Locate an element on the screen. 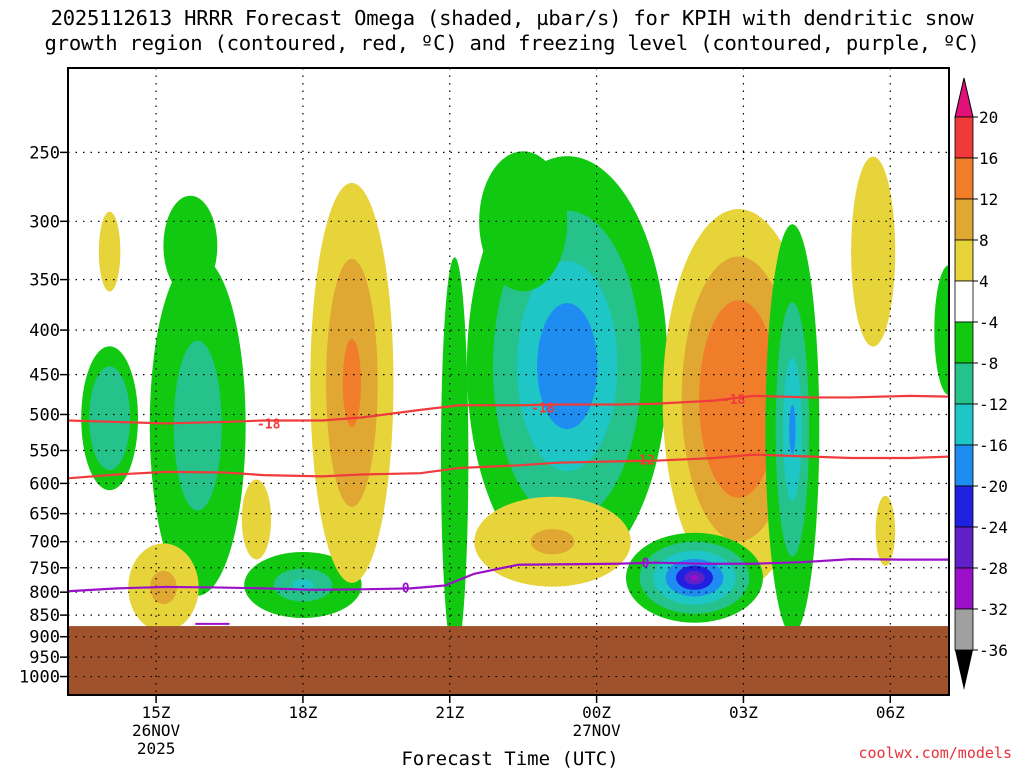 The height and width of the screenshot is (768, 1024). x-tick-label-03Z: 03Z is located at coordinates (743, 712).